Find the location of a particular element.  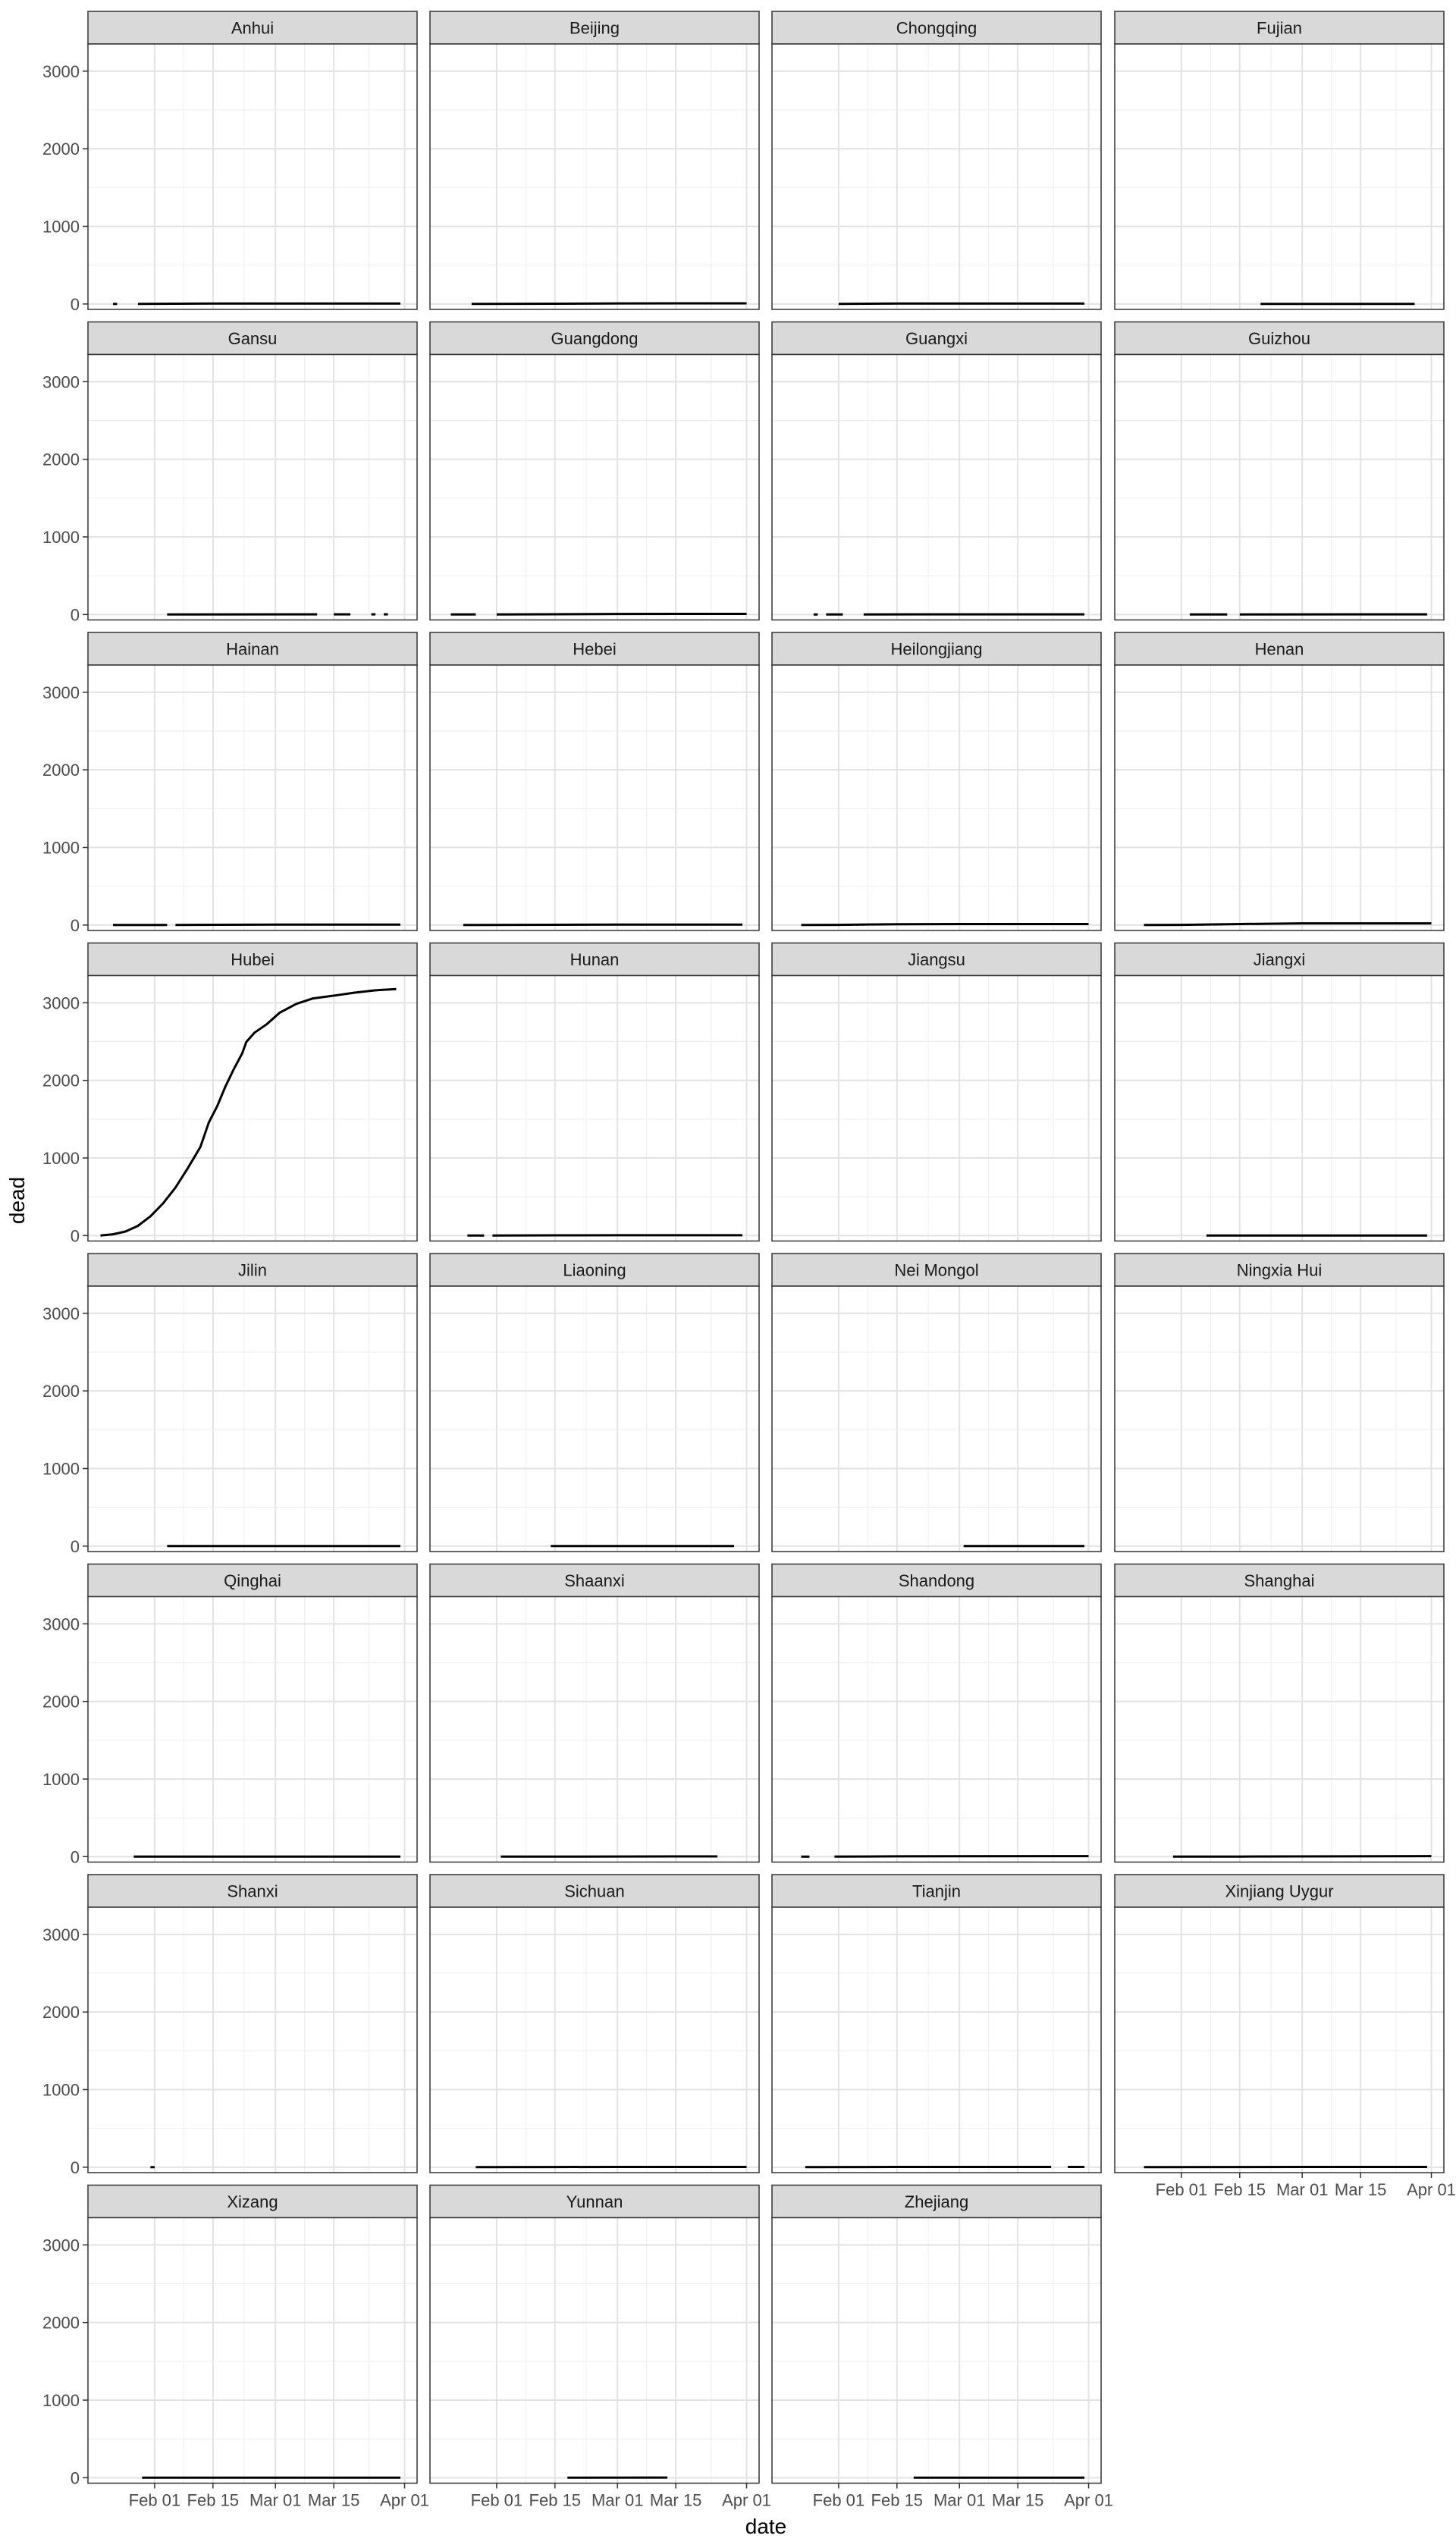

facet-panel-tianjin: Tianjin is located at coordinates (936, 2023).